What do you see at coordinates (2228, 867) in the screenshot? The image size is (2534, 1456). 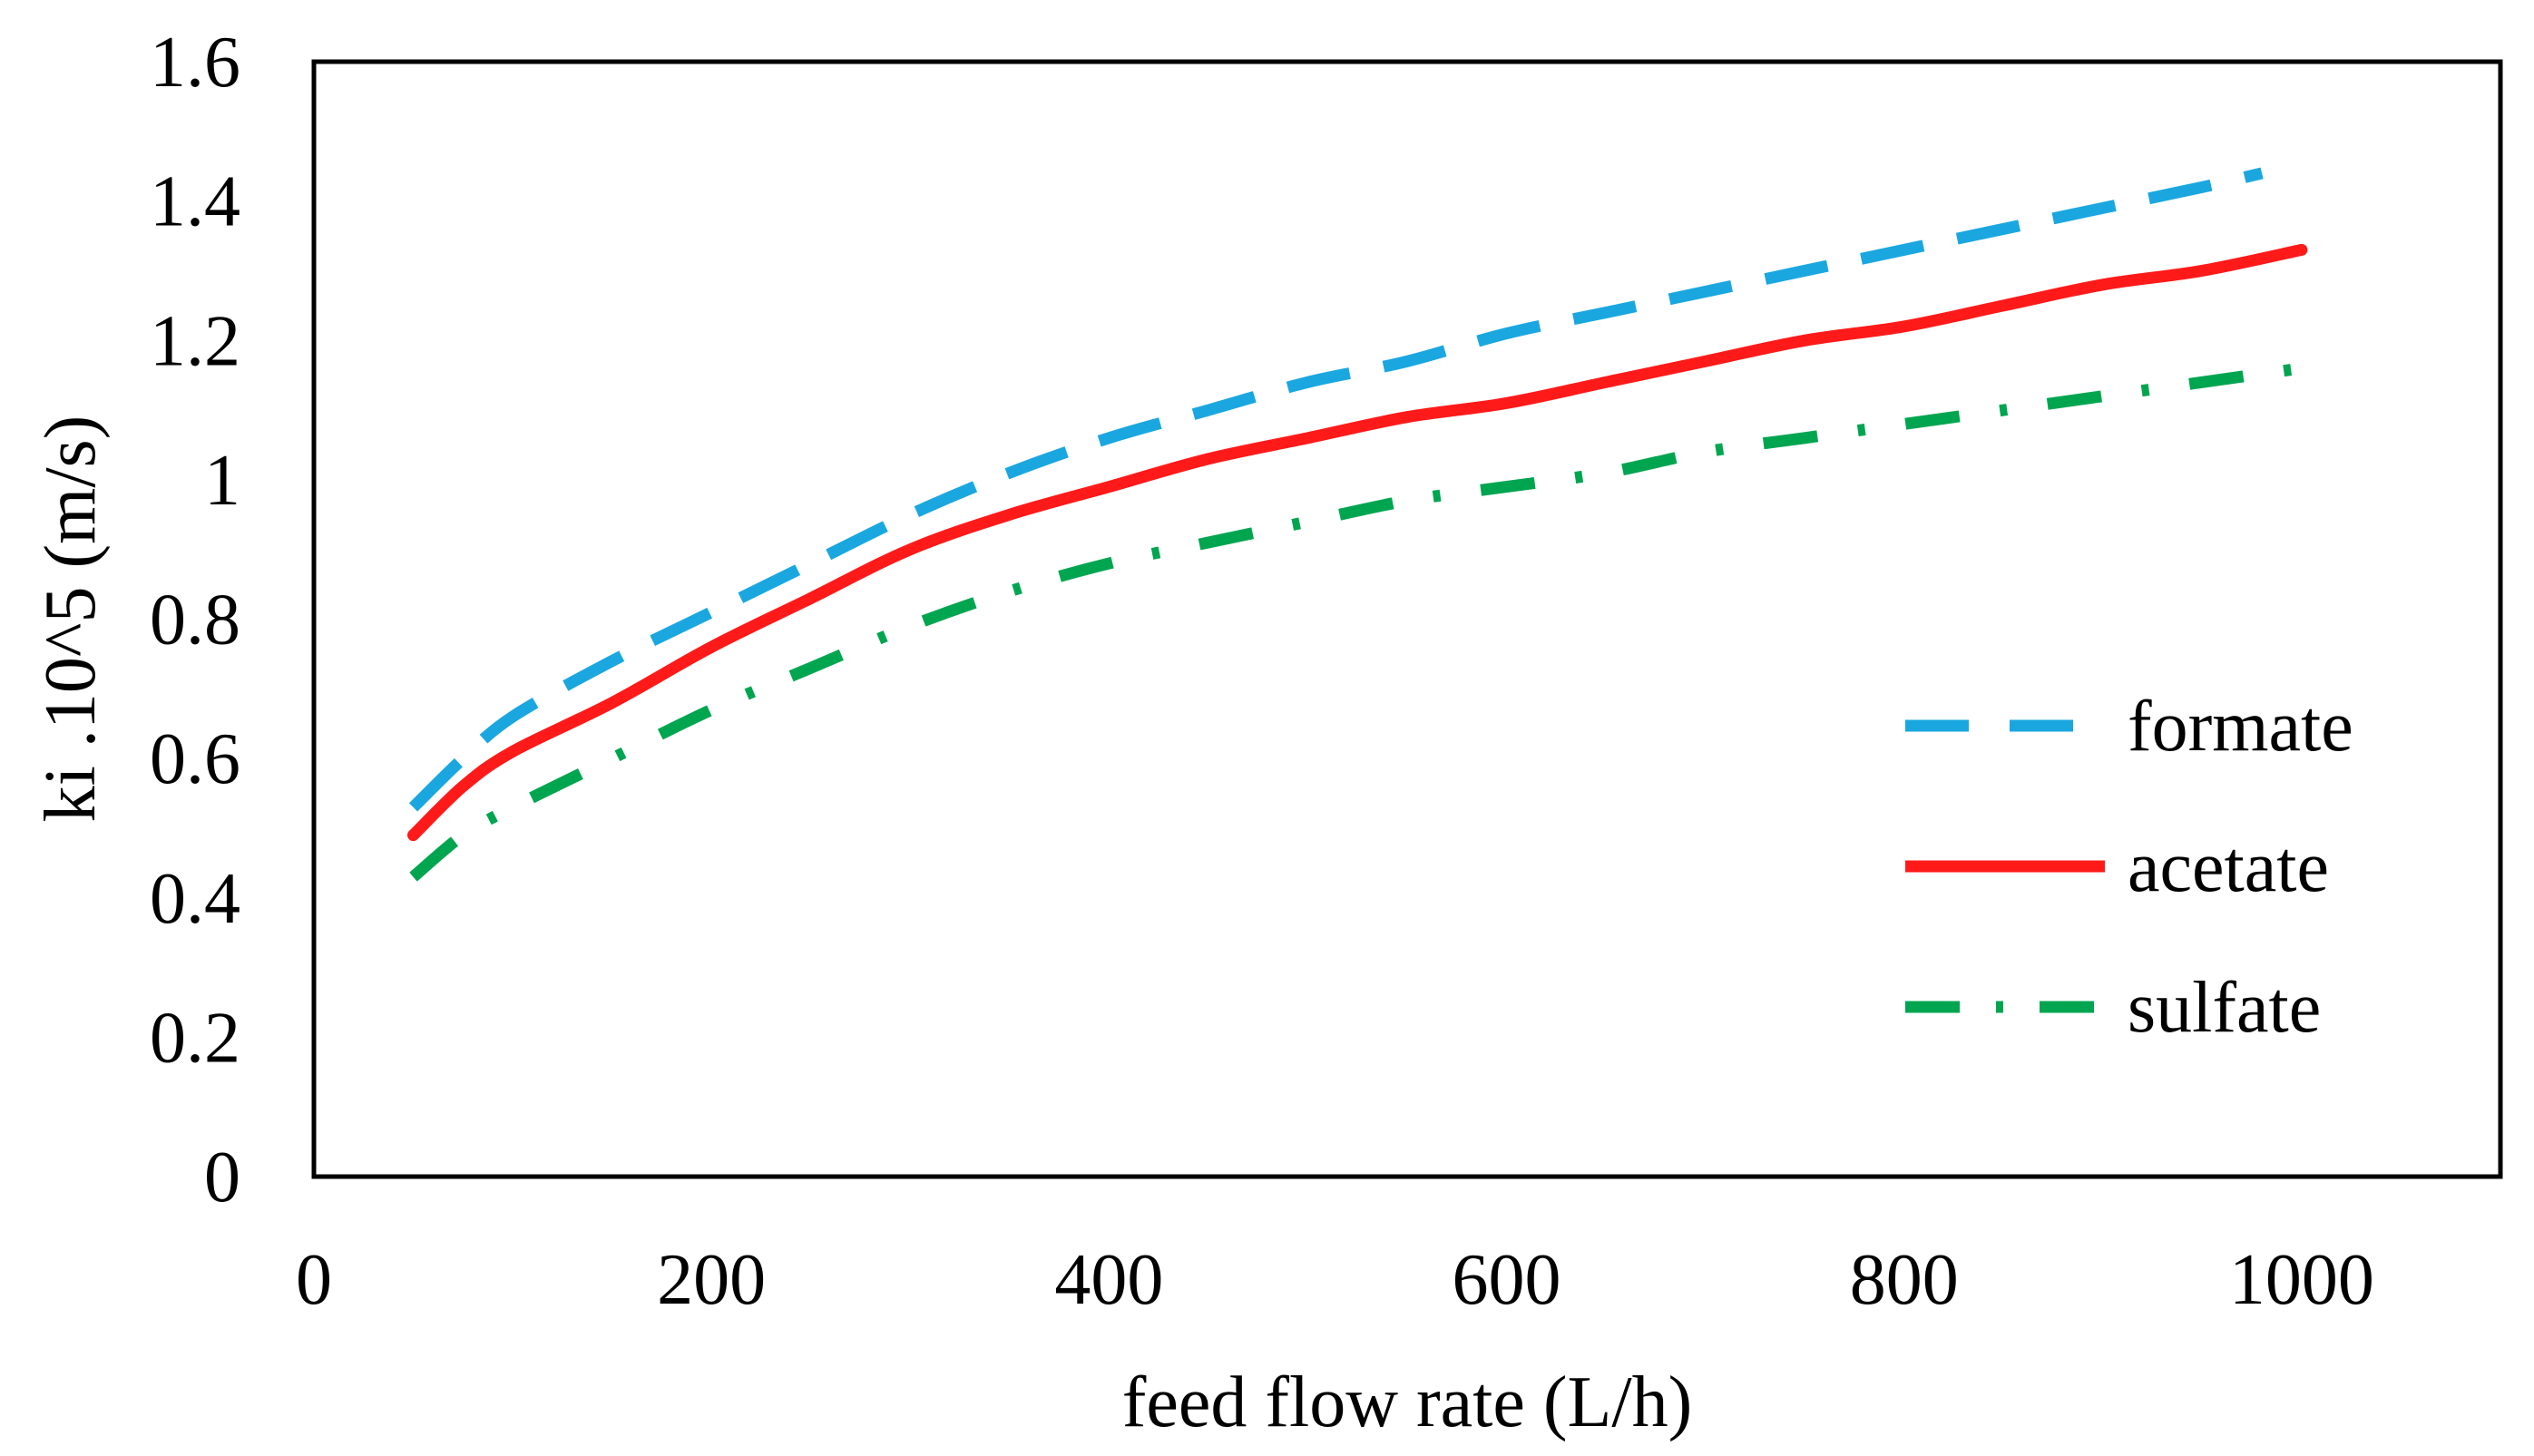 I see `legend-label-acetate: acetate` at bounding box center [2228, 867].